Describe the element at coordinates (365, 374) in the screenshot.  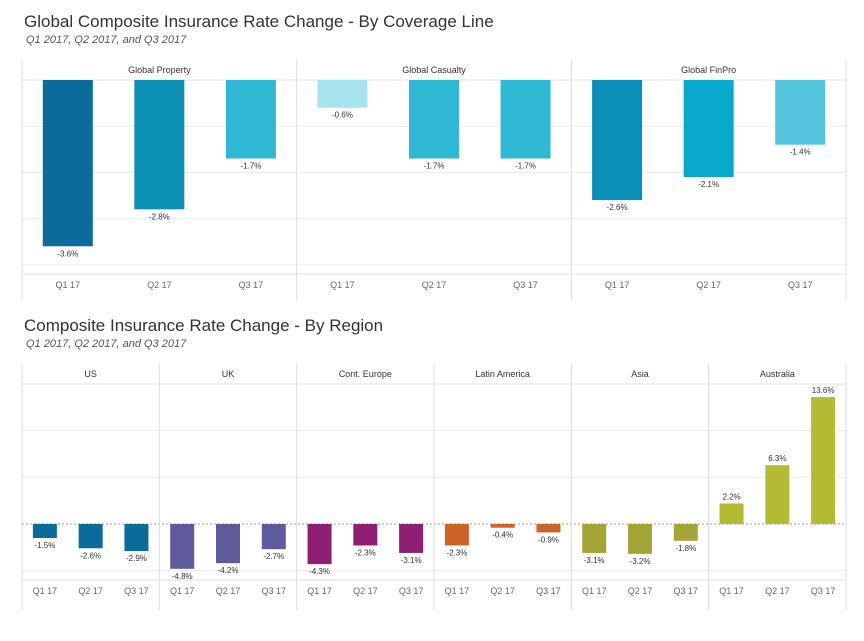
I see `panel-header-label: Cont. Europe` at that location.